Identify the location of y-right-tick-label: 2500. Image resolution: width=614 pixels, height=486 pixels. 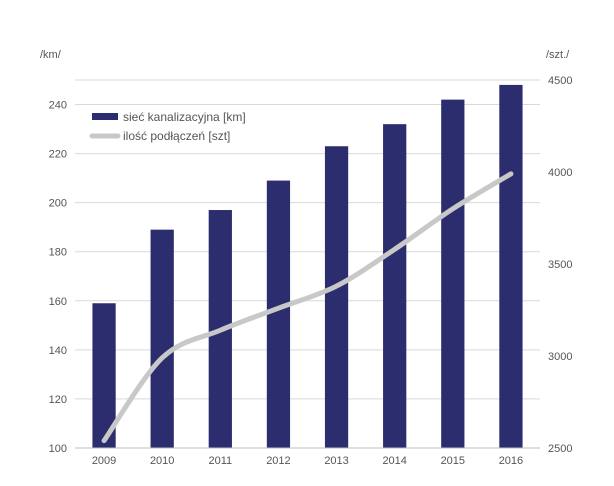
(560, 449).